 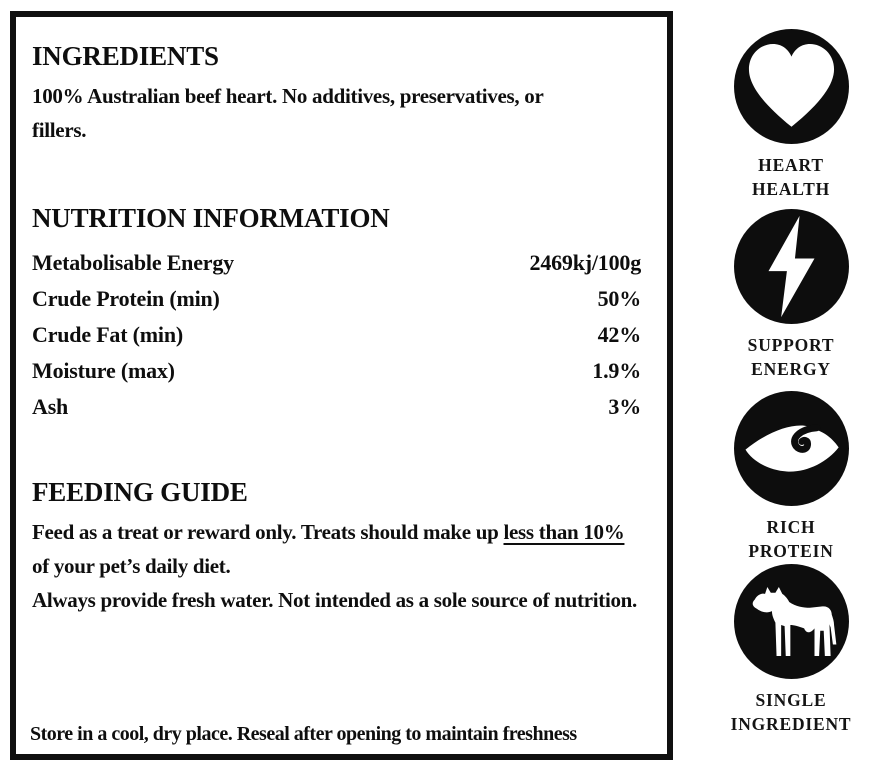 What do you see at coordinates (791, 724) in the screenshot?
I see `badge-label-line2: INGREDIENT` at bounding box center [791, 724].